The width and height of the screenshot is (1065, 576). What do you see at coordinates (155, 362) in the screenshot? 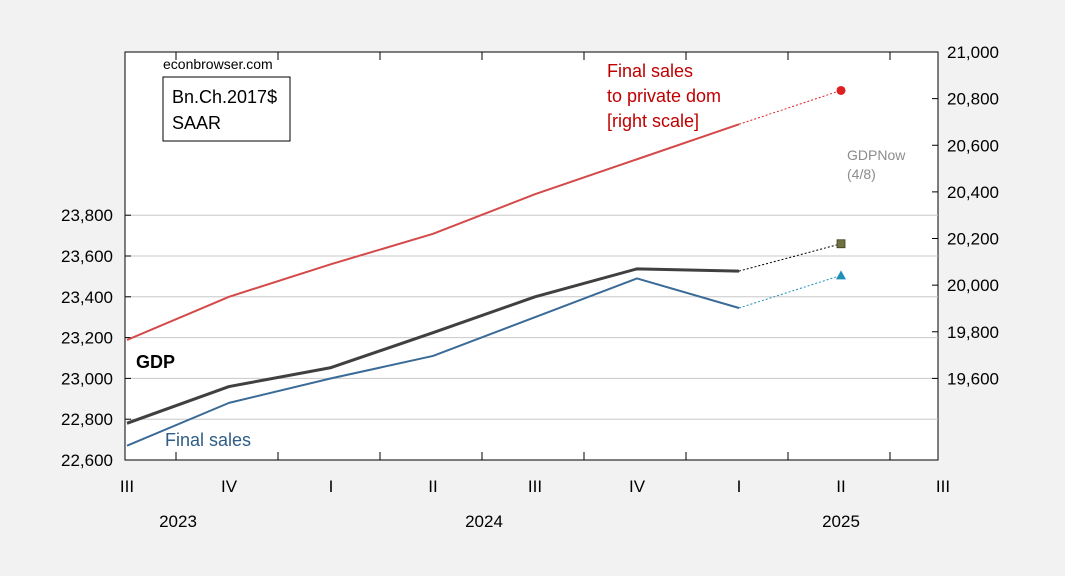
I see `gdp-series-label: GDP` at bounding box center [155, 362].